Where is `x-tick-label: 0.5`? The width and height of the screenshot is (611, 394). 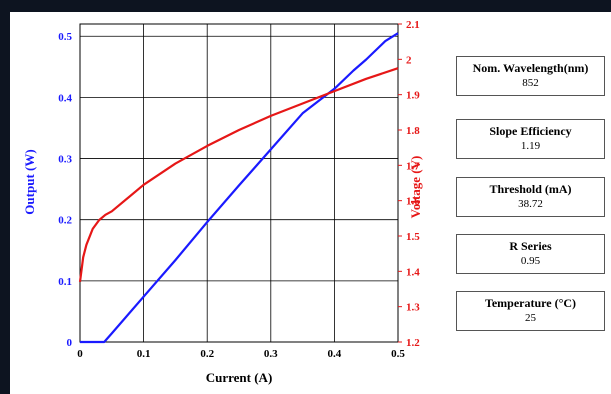
x-tick-label: 0.5 is located at coordinates (398, 354).